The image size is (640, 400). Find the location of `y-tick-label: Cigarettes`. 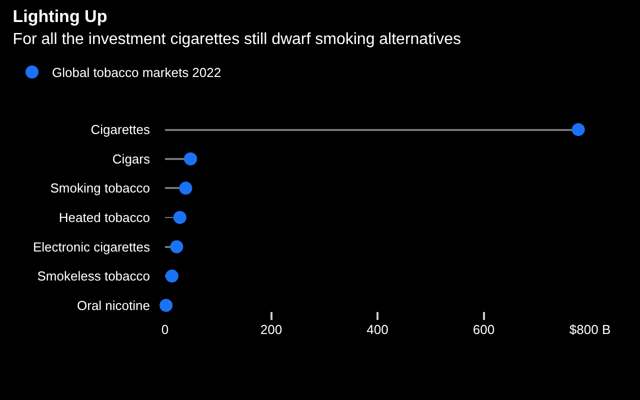

y-tick-label: Cigarettes is located at coordinates (120, 130).